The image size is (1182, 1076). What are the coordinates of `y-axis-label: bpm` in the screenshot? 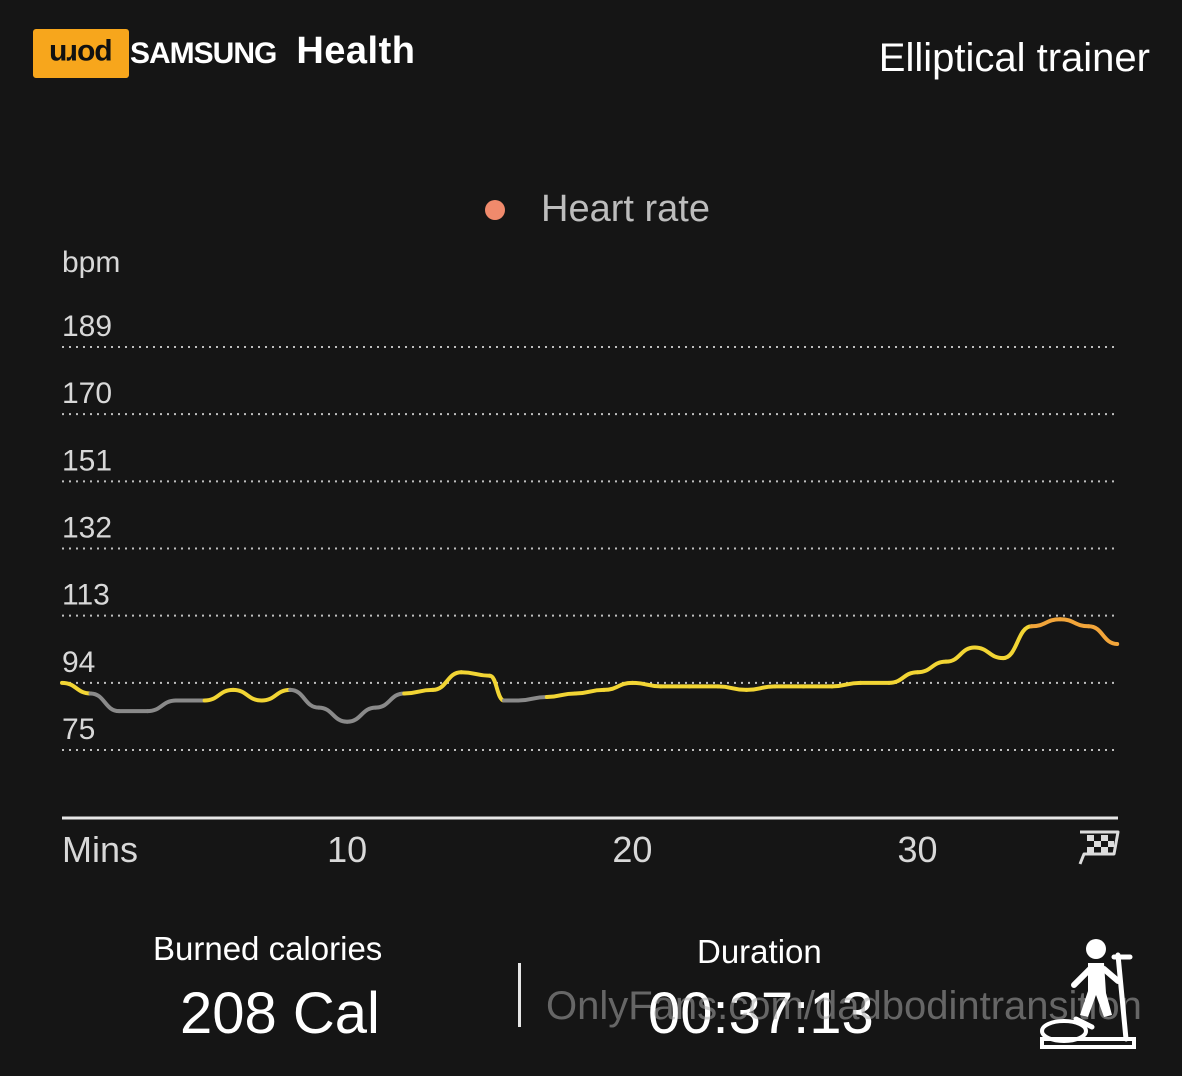 It's located at (91, 262).